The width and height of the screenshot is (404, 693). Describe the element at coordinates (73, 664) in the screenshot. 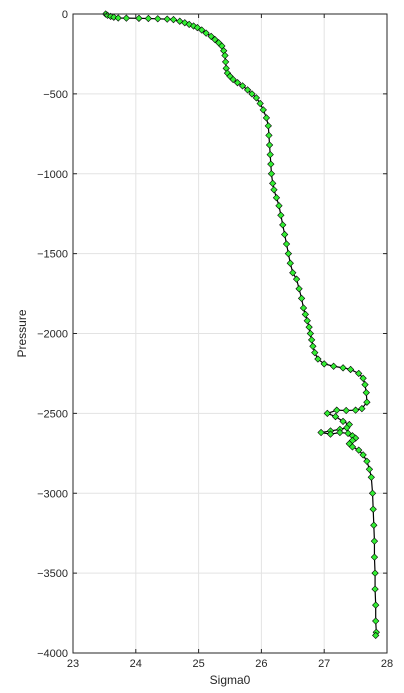

I see `x-tick-label: 23` at that location.